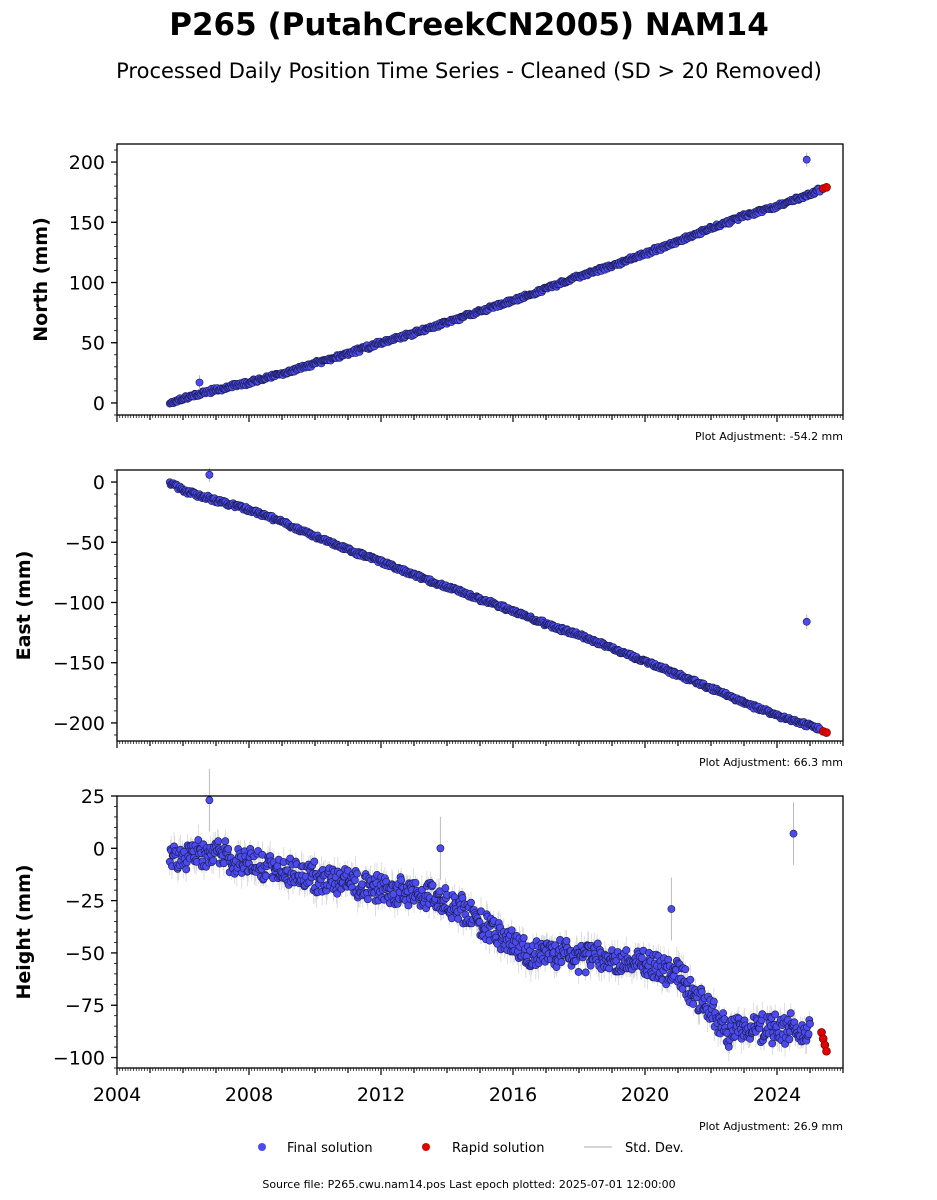 The width and height of the screenshot is (937, 1200). What do you see at coordinates (79, 664) in the screenshot?
I see `y-tick-label: −150` at bounding box center [79, 664].